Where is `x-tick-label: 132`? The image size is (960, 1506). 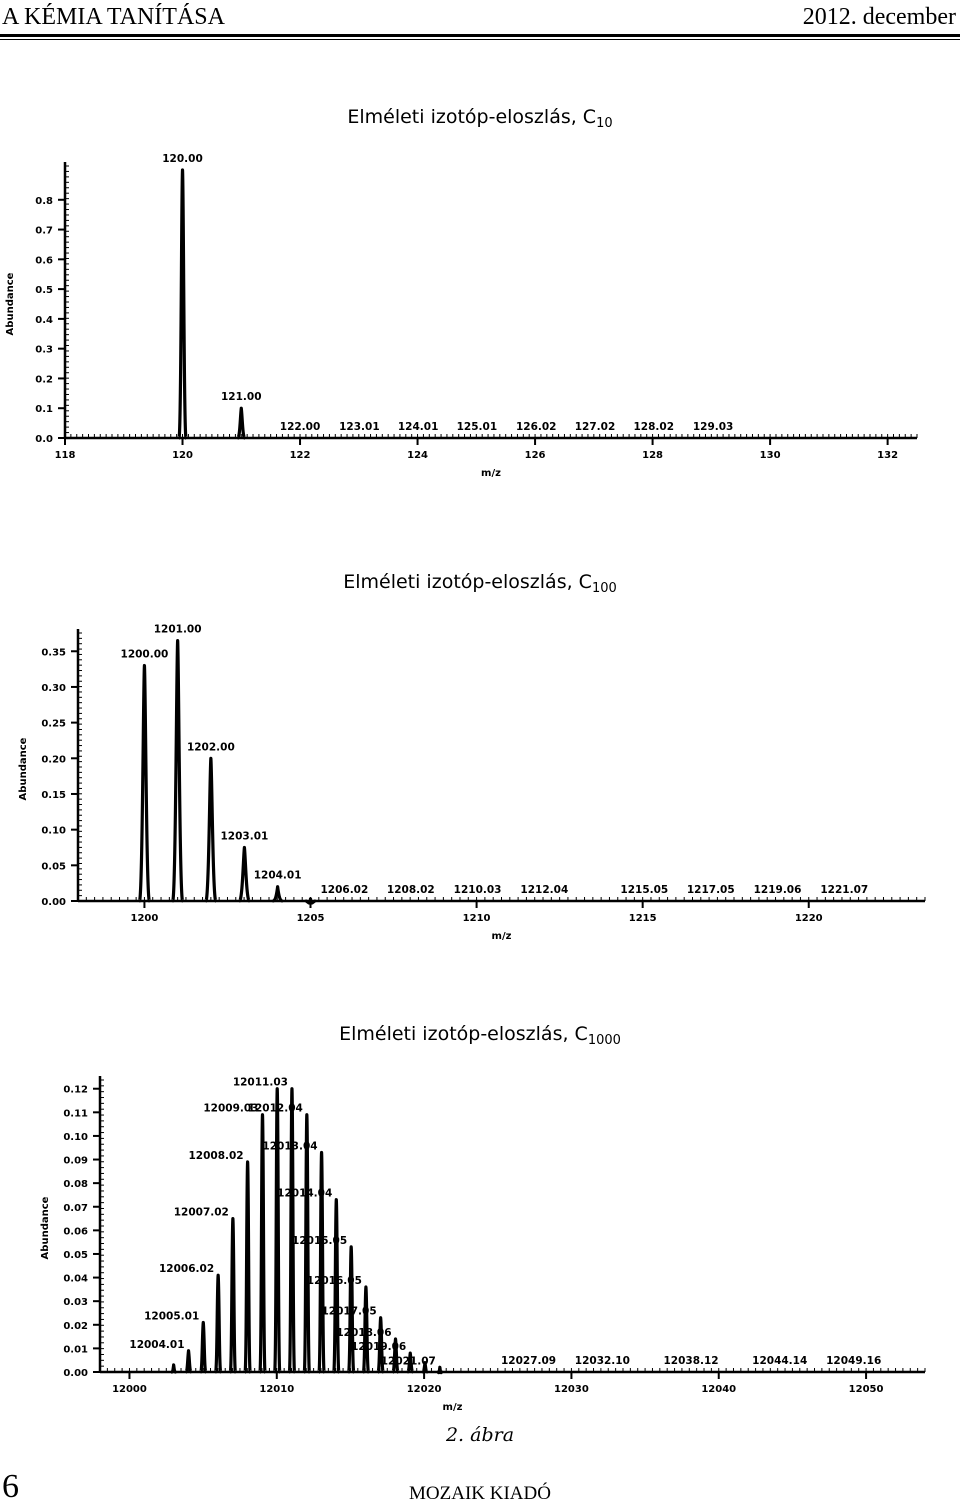 x-tick-label: 132 is located at coordinates (887, 455).